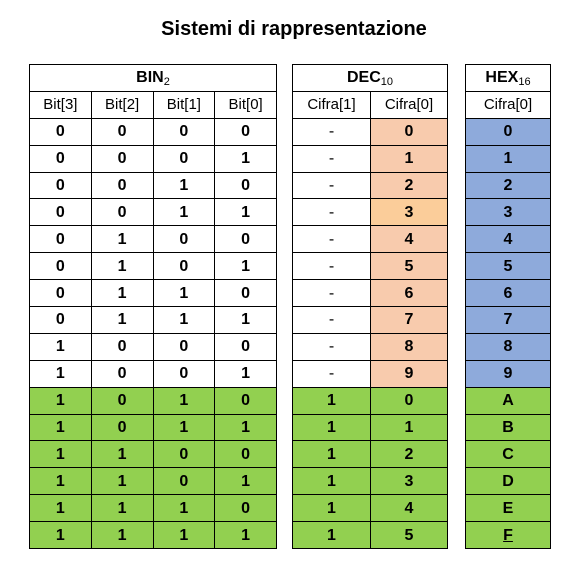  Describe the element at coordinates (508, 454) in the screenshot. I see `hex-cell: C` at that location.